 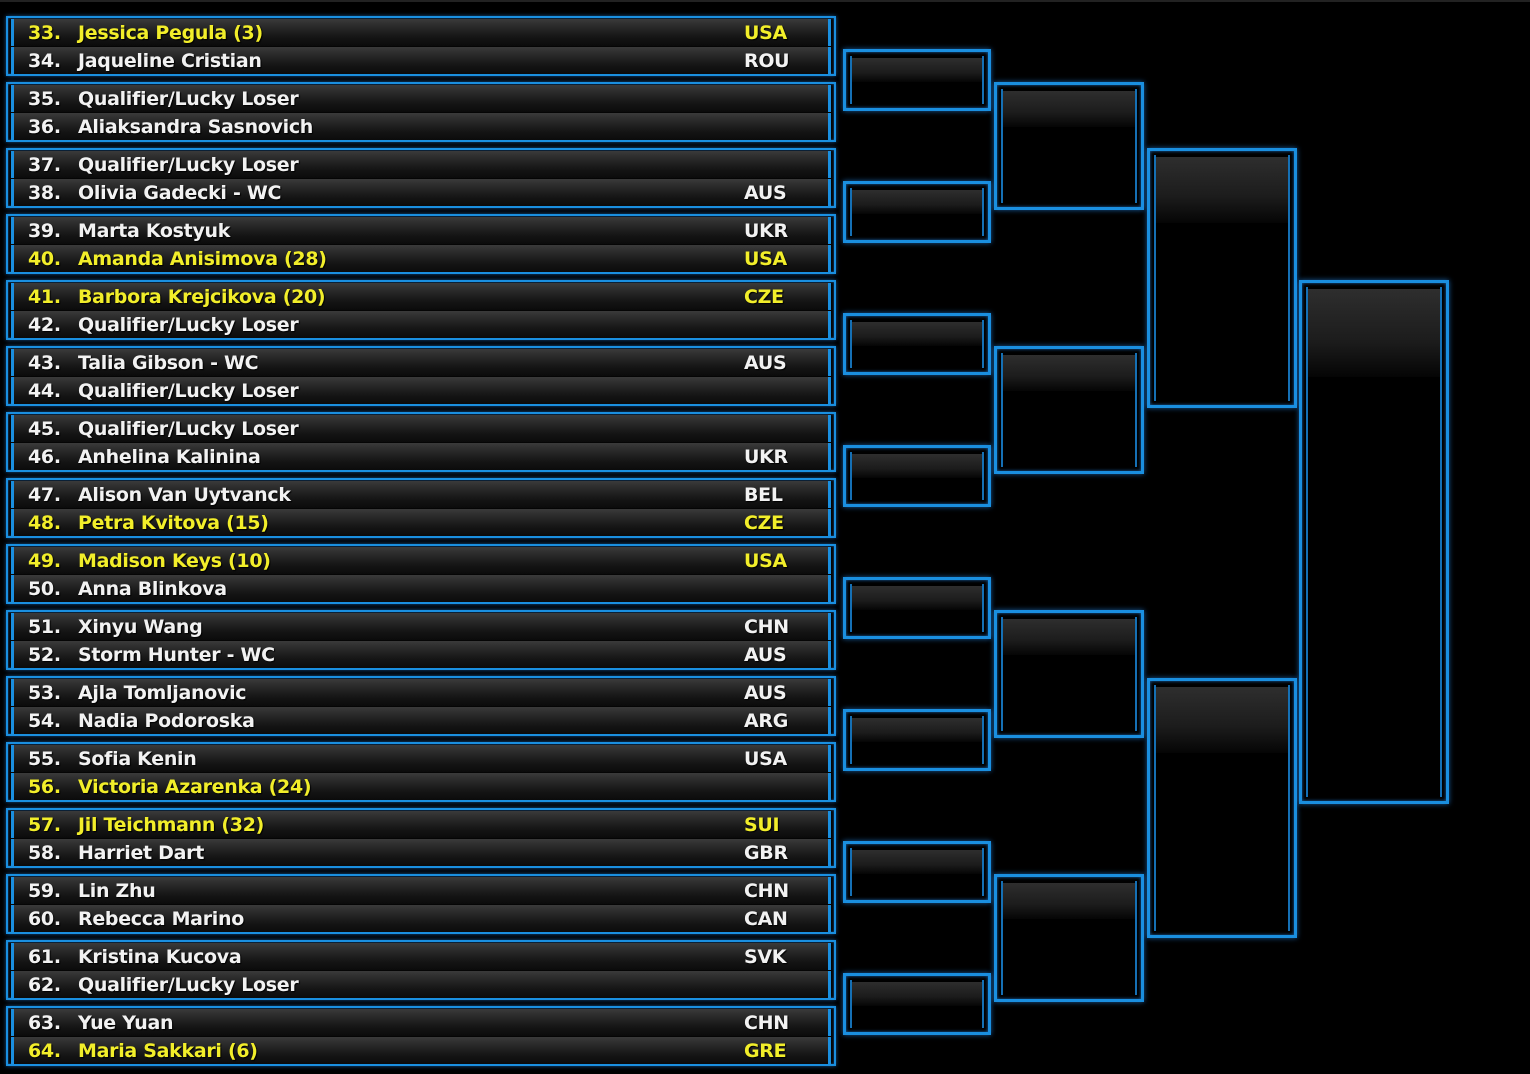 I want to click on draw-position: 59., so click(x=44, y=891).